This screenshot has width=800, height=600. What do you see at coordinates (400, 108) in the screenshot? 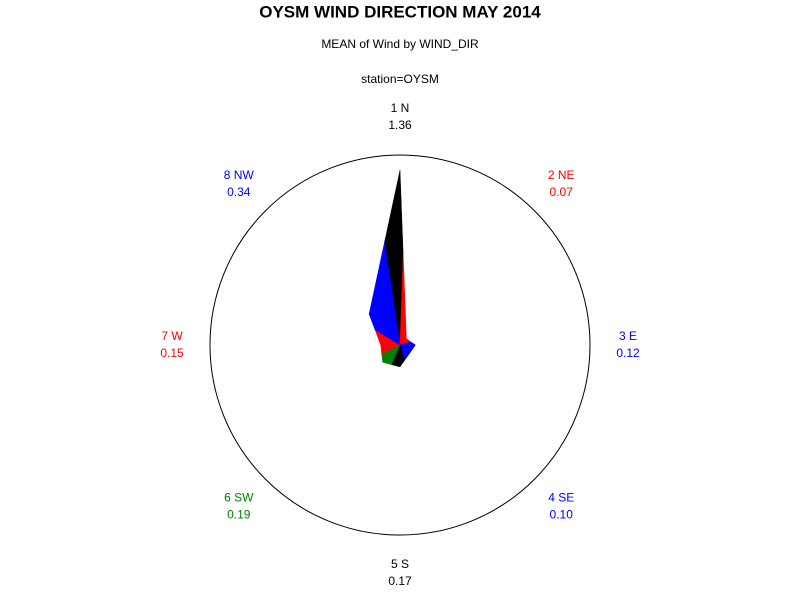
I see `category-label: 1 N` at bounding box center [400, 108].